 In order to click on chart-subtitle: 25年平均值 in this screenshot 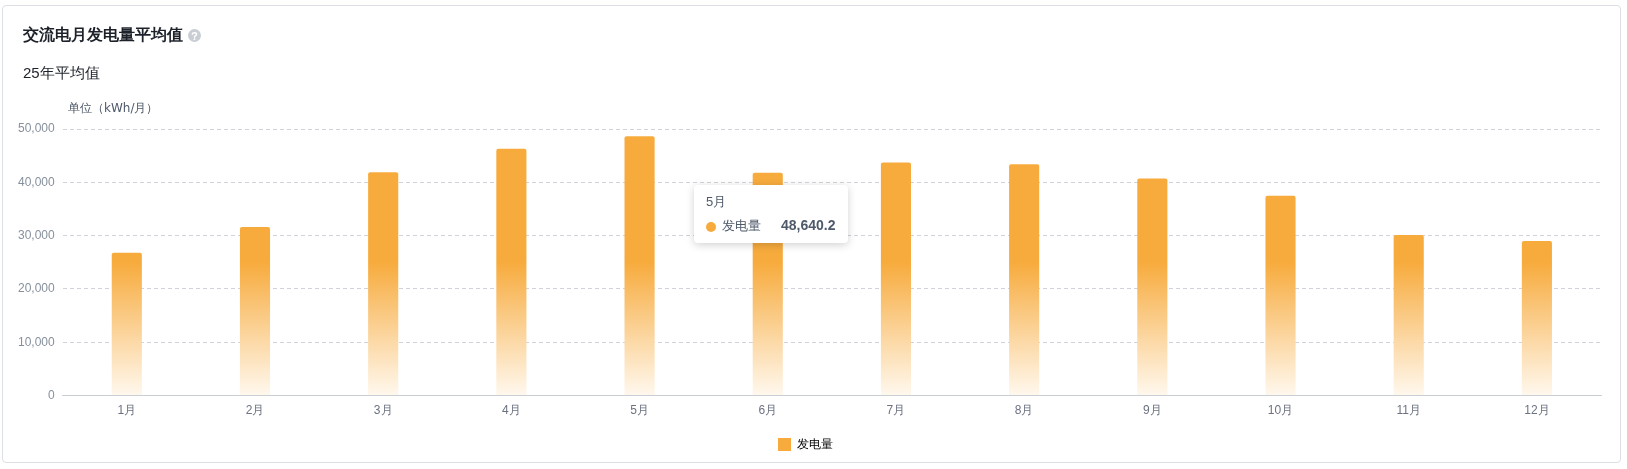, I will do `click(61, 73)`.